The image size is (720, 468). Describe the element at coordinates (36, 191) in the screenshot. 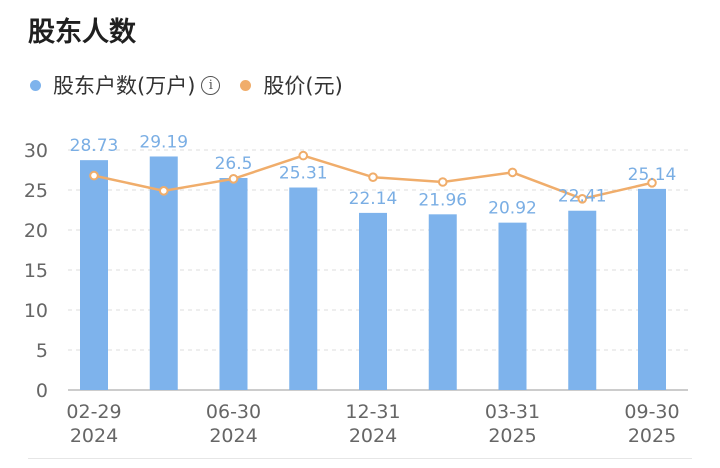

I see `y-tick-label: 25` at that location.